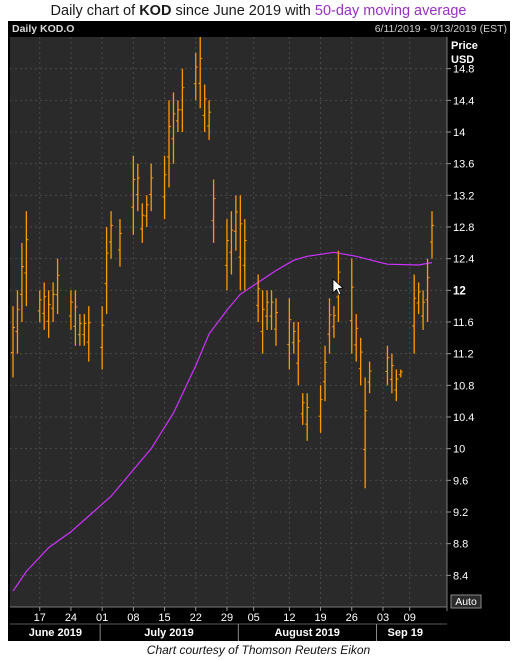 The height and width of the screenshot is (661, 517). I want to click on price-tick-label: 10.4, so click(463, 418).